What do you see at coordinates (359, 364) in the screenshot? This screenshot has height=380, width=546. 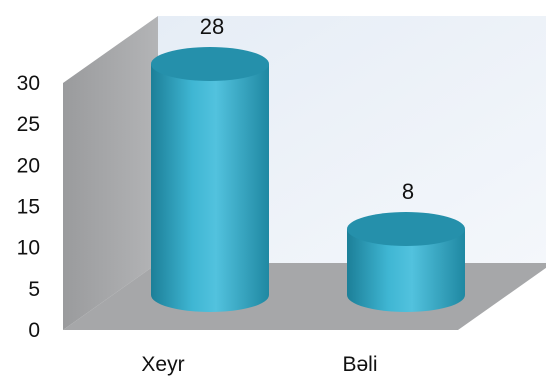 I see `x-category-label: Bəli` at bounding box center [359, 364].